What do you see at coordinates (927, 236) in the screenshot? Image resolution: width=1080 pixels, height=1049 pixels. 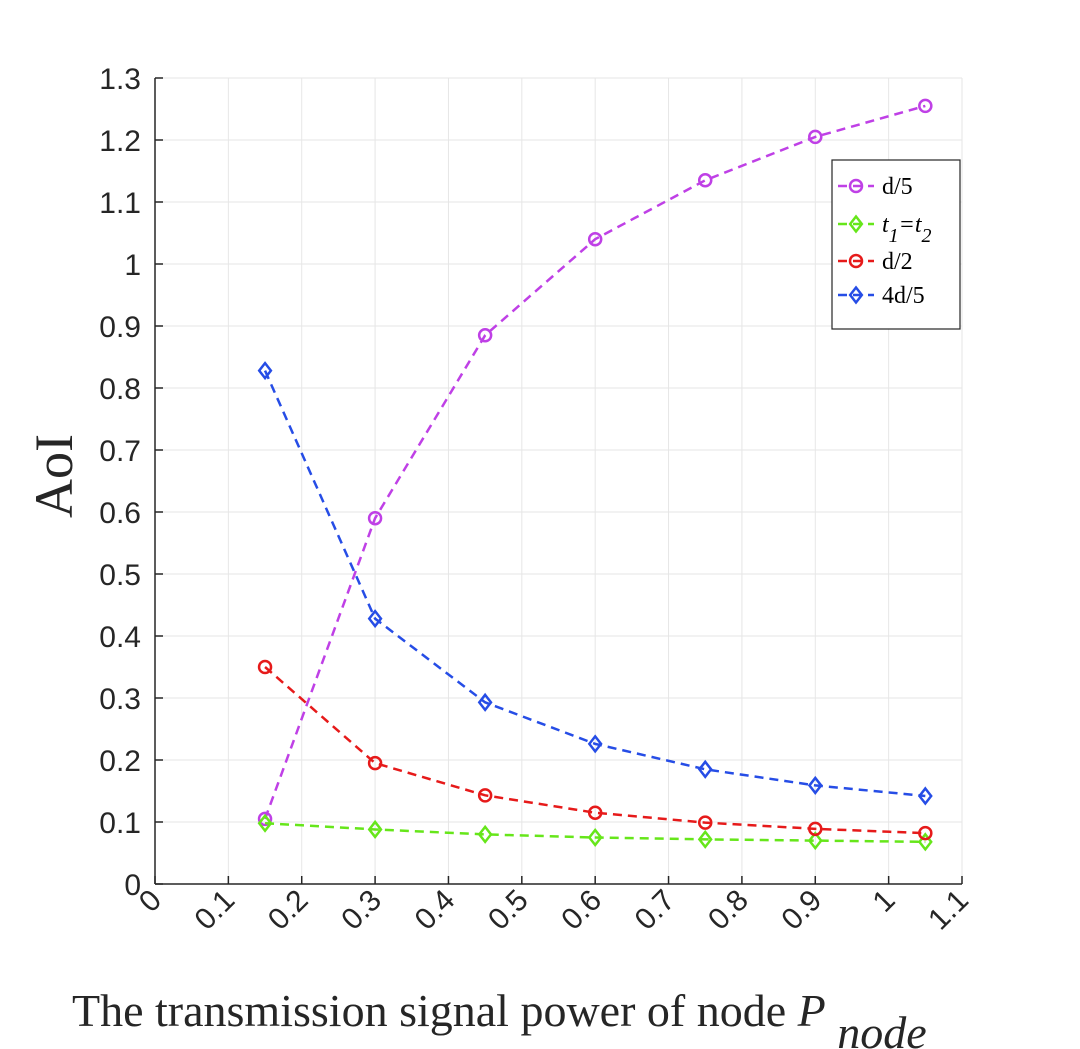 I see `legend-label-part-sub2: 2` at bounding box center [927, 236].